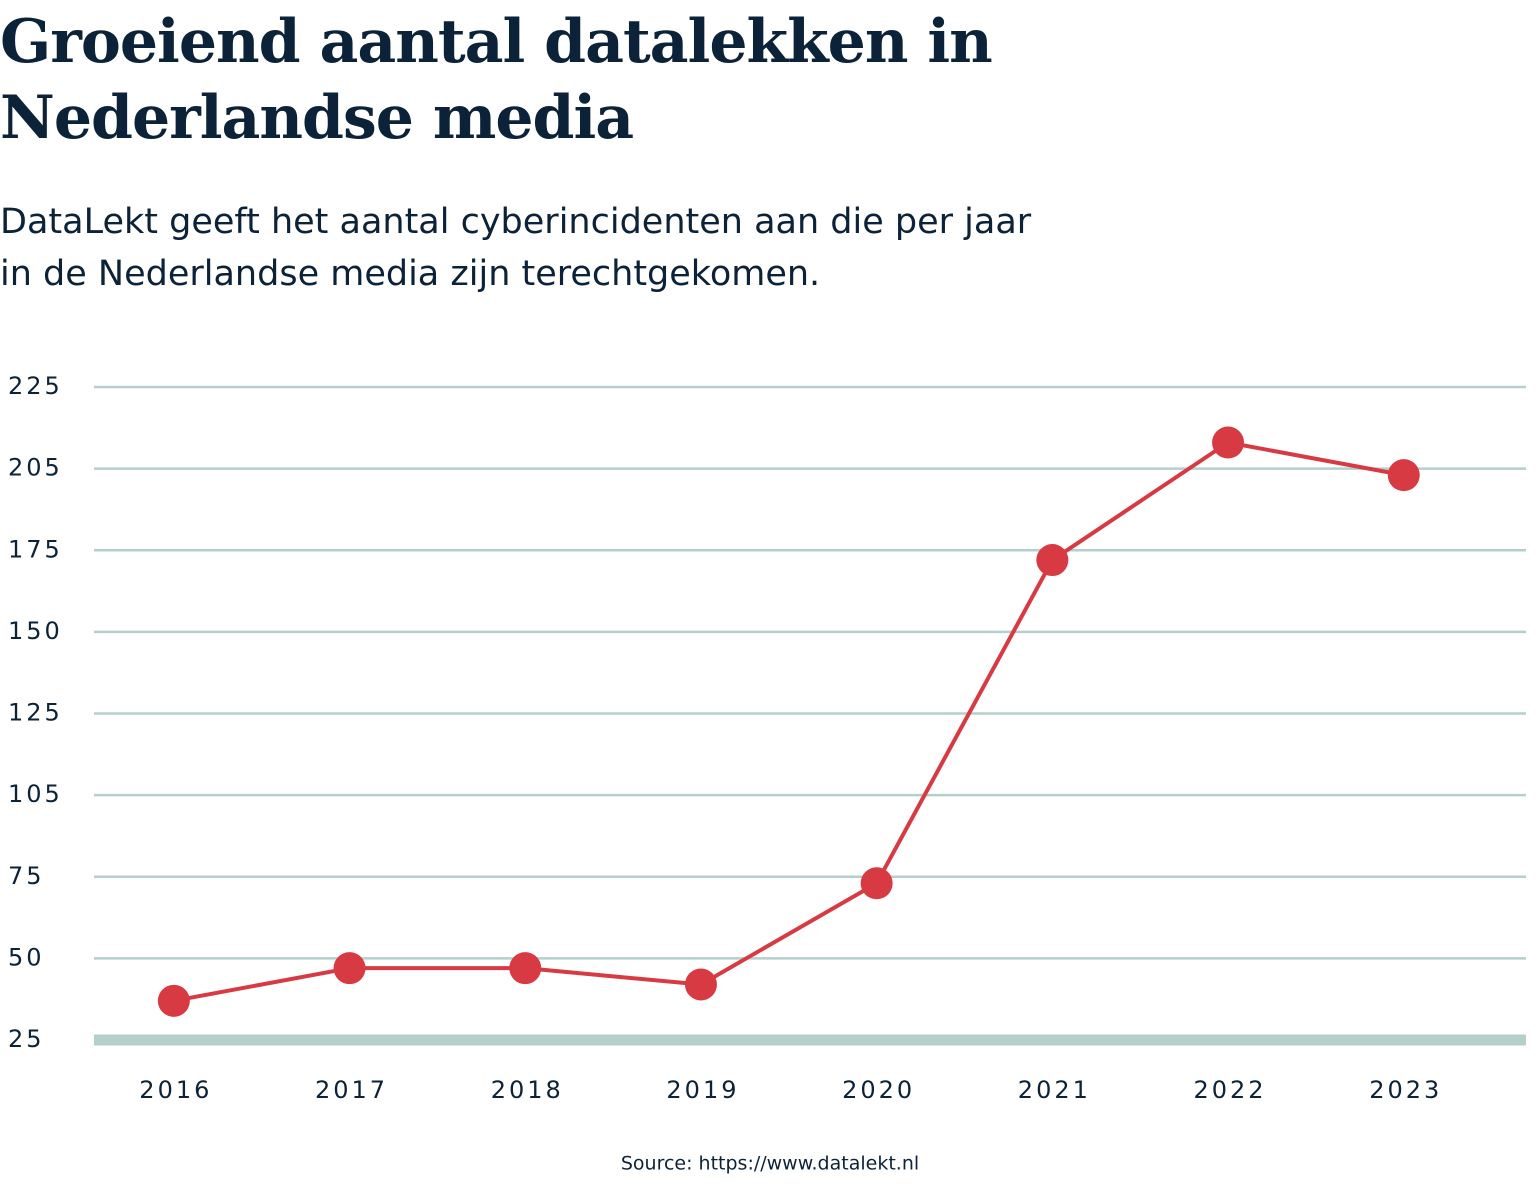 The height and width of the screenshot is (1186, 1540). Describe the element at coordinates (35, 631) in the screenshot. I see `y-tick-label: 150` at that location.